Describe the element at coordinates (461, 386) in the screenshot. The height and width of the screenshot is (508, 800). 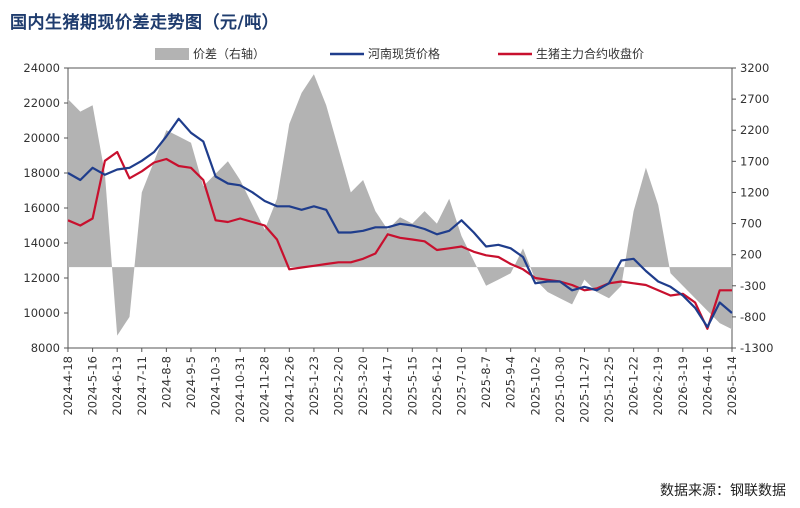
I see `x-axis-tick-label: 2025-7-10` at that location.